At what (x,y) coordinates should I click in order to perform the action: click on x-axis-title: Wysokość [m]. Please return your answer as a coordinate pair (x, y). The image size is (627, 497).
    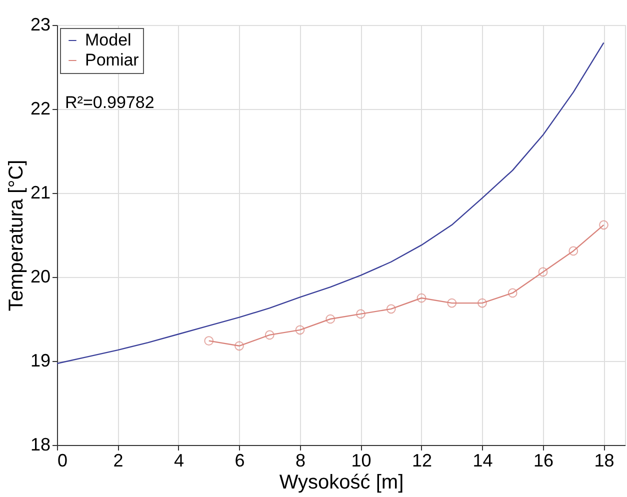
    Looking at the image, I should click on (341, 483).